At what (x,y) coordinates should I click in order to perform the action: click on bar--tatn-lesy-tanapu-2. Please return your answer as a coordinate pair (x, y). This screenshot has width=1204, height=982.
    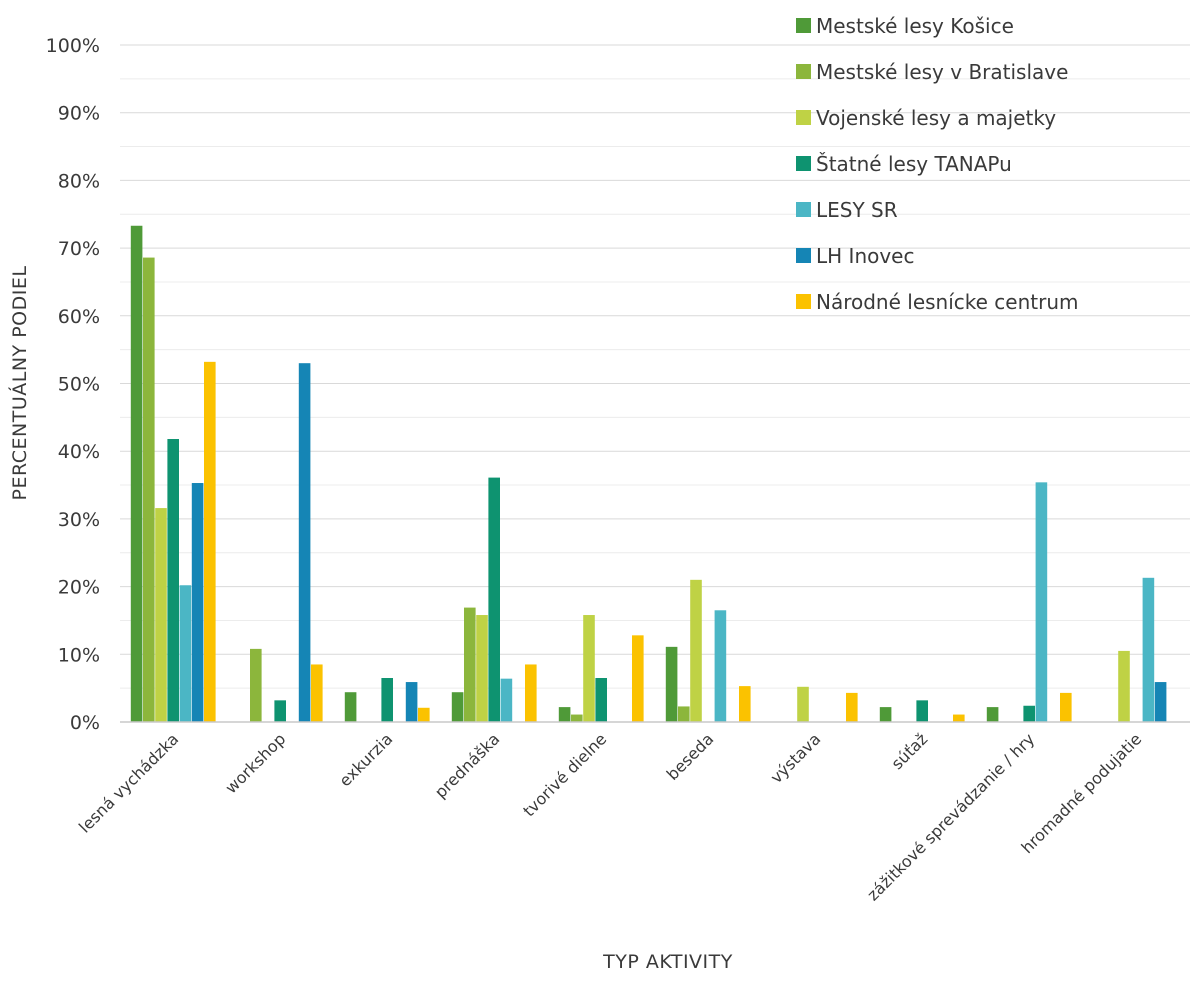
    Looking at the image, I should click on (387, 700).